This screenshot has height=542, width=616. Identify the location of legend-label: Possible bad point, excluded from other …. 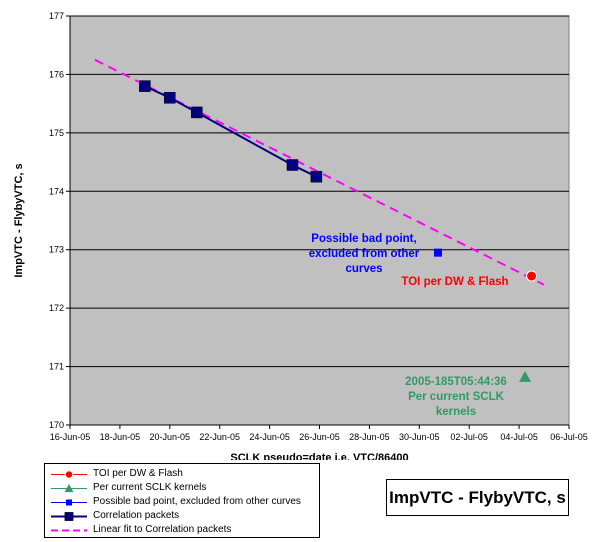
(197, 501).